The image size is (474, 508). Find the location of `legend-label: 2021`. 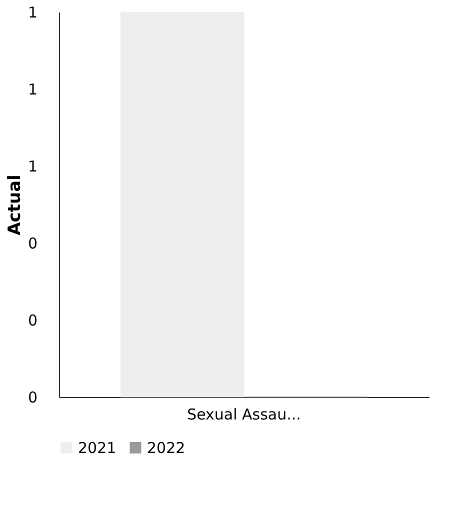

legend-label: 2021 is located at coordinates (97, 447).